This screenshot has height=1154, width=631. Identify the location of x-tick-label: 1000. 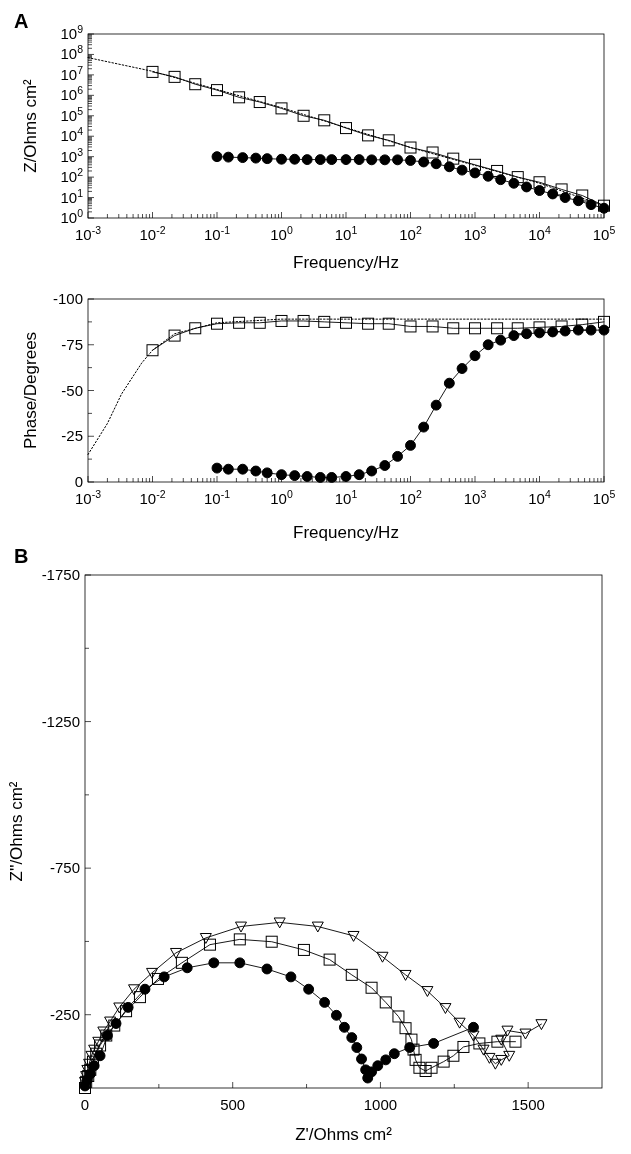
(380, 1104).